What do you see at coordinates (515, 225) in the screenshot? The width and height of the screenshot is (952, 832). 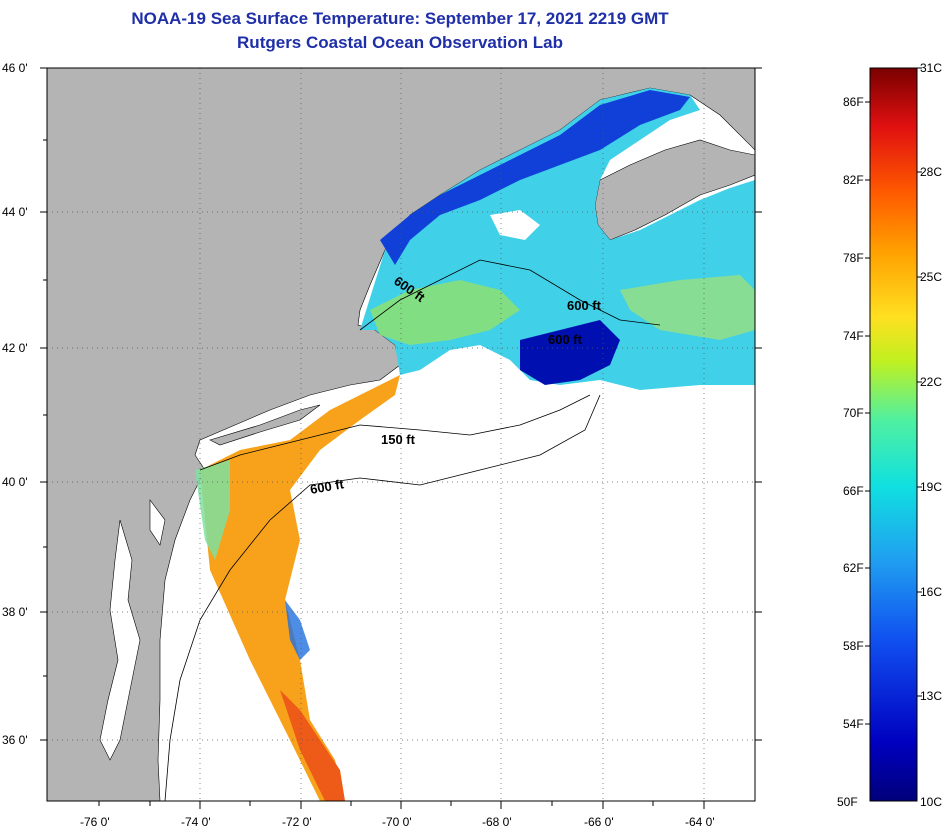 I see `sst-cloud-gap` at bounding box center [515, 225].